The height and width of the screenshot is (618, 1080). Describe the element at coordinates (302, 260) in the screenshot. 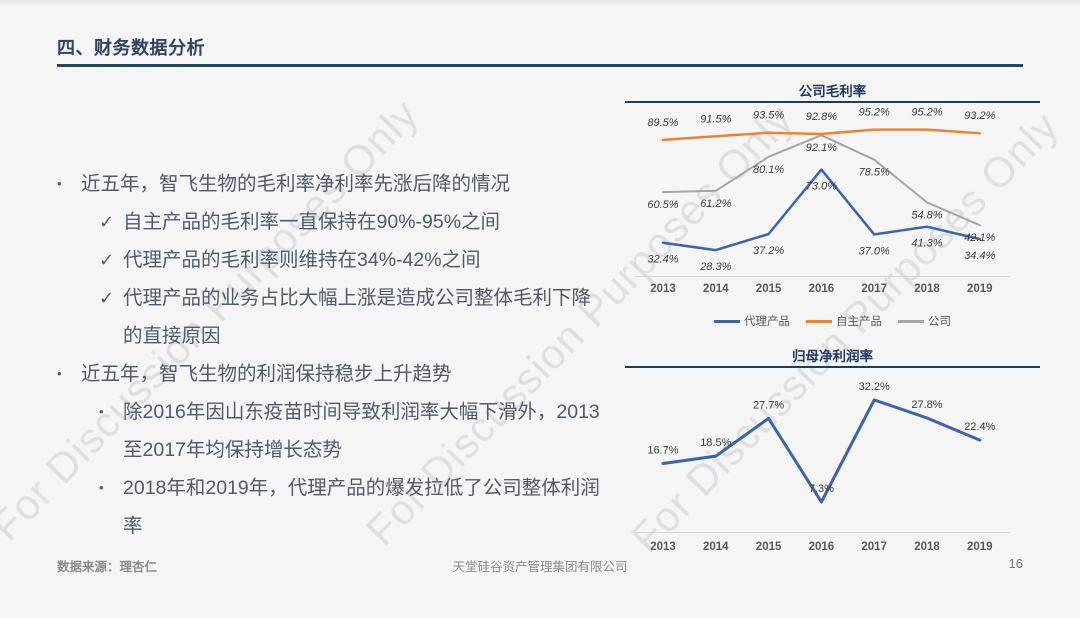

I see `bullet-text: 代理产品的毛利率则维持在34%-42%之间` at that location.